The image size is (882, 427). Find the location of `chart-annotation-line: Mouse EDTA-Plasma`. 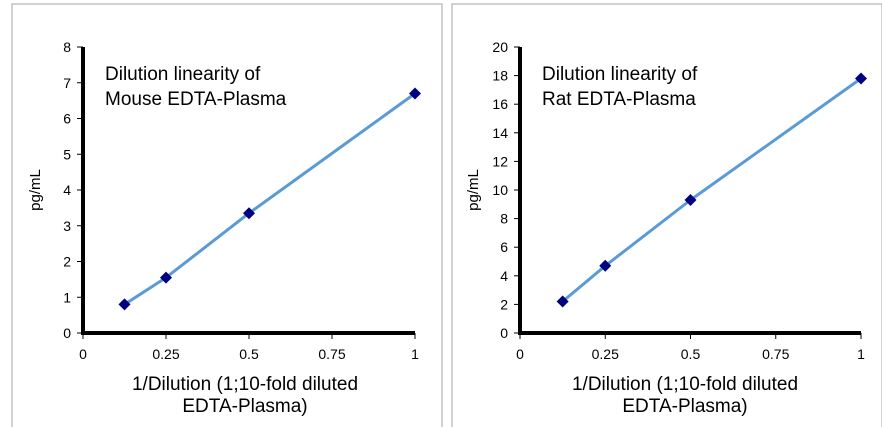

chart-annotation-line: Mouse EDTA-Plasma is located at coordinates (196, 99).